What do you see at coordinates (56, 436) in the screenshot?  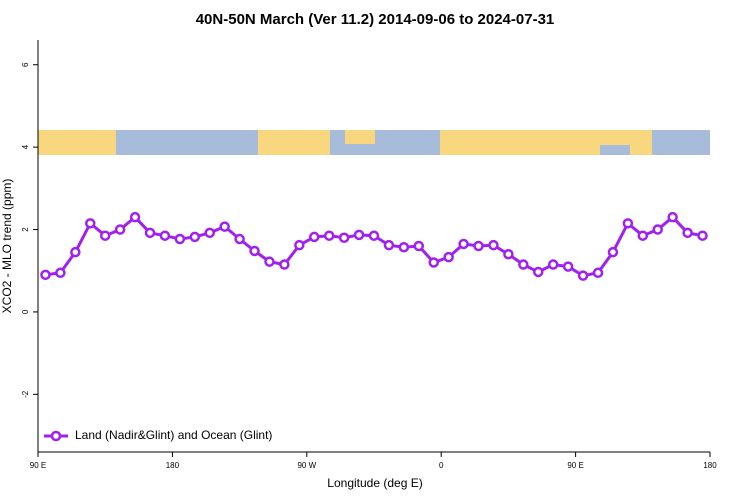 I see `legend-marker` at bounding box center [56, 436].